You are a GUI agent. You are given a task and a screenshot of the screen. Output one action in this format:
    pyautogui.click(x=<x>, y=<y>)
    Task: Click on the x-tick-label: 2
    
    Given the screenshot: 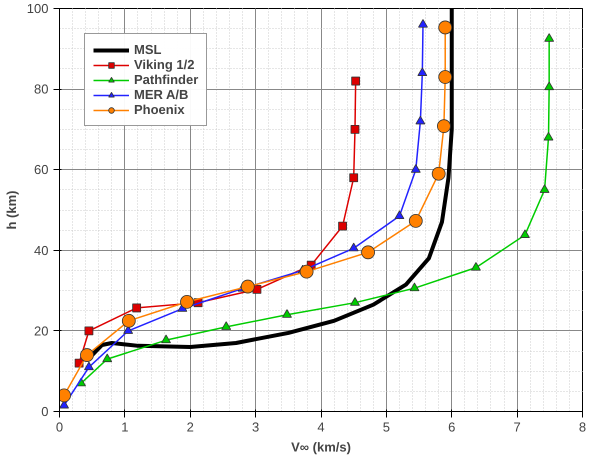 What is the action you would take?
    pyautogui.click(x=190, y=427)
    